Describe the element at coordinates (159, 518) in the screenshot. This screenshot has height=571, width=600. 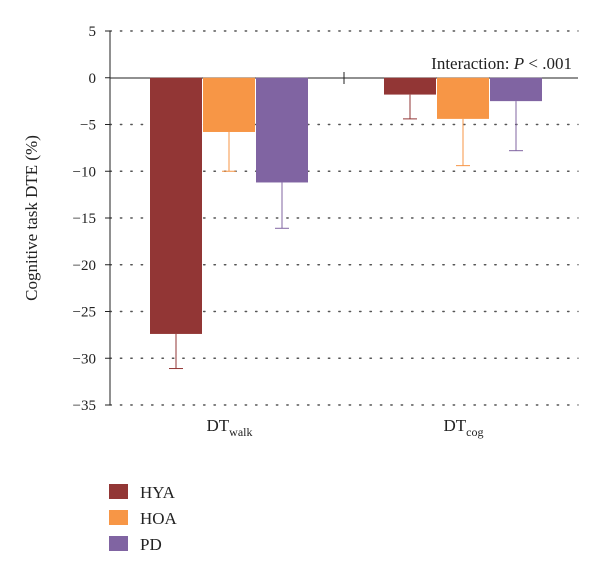
I see `legend-label-hoa: HOA` at that location.